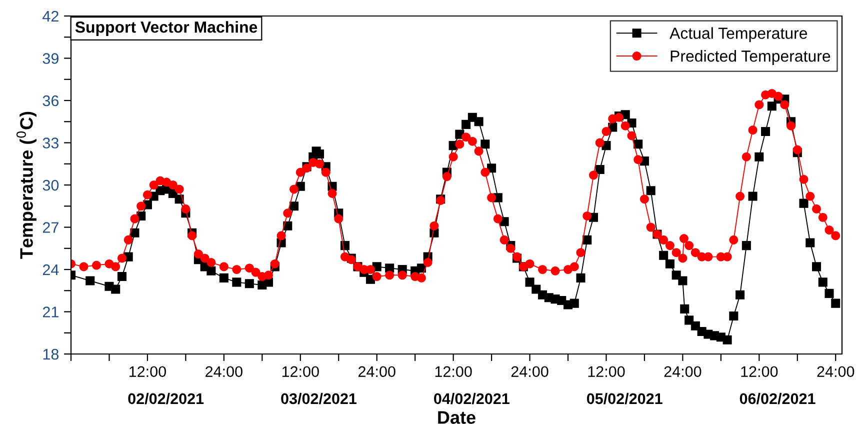 The image size is (866, 424). What do you see at coordinates (739, 34) in the screenshot?
I see `legend-label: Actual Temperature` at bounding box center [739, 34].